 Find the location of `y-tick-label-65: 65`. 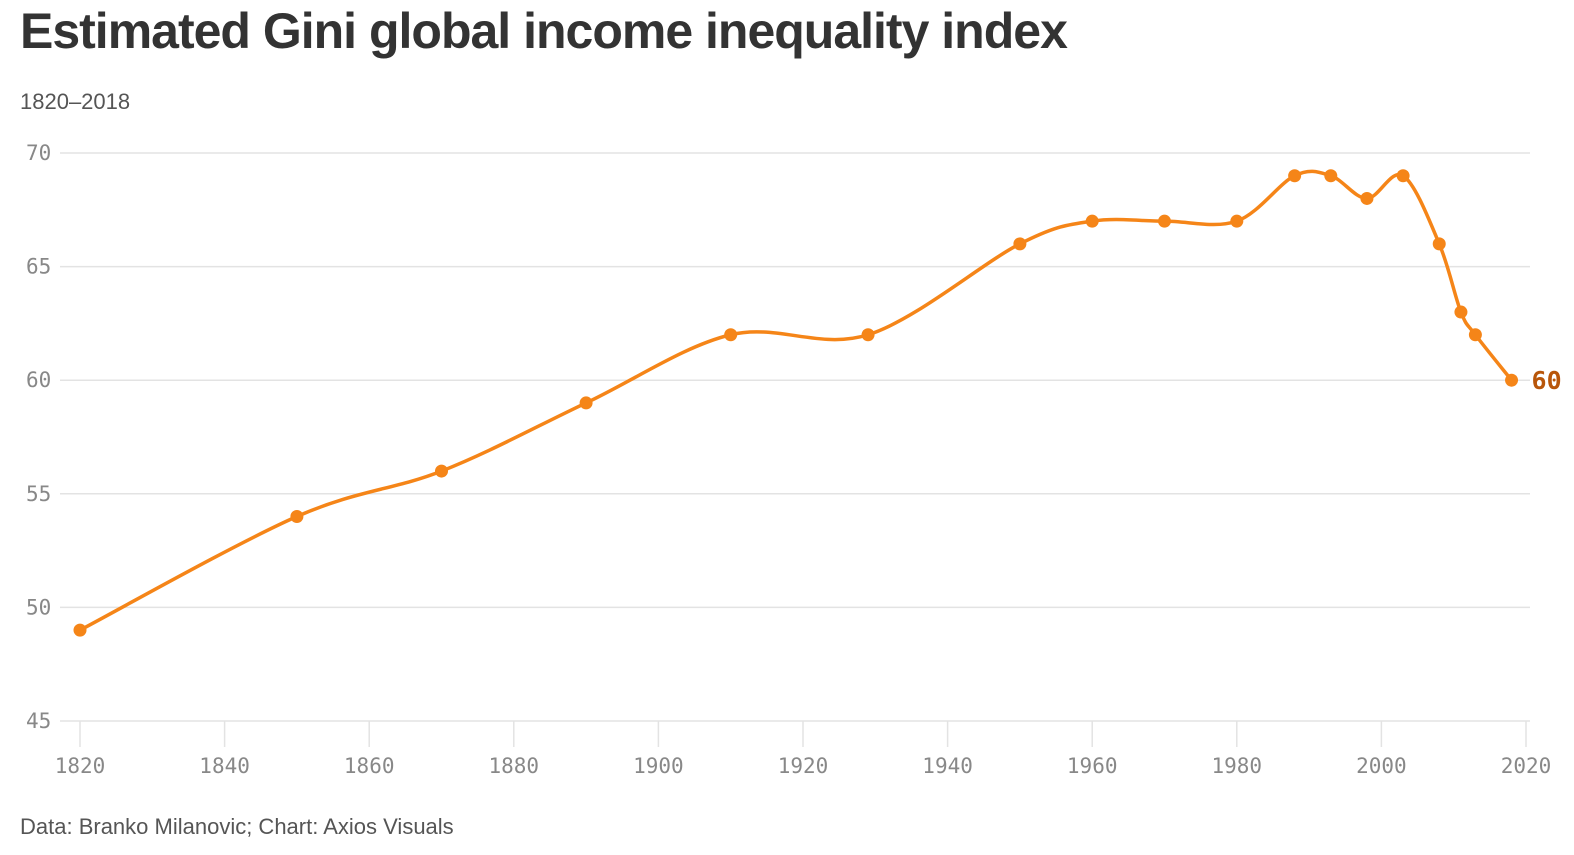

y-tick-label-65: 65 is located at coordinates (38, 267).